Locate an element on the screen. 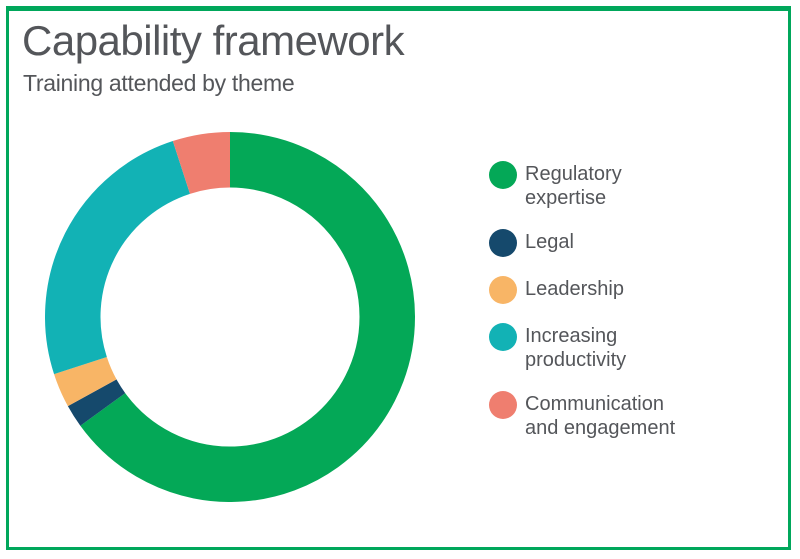 Image resolution: width=800 pixels, height=559 pixels. legend-item-communication-and-engagement: Communication and engagement is located at coordinates (586, 415).